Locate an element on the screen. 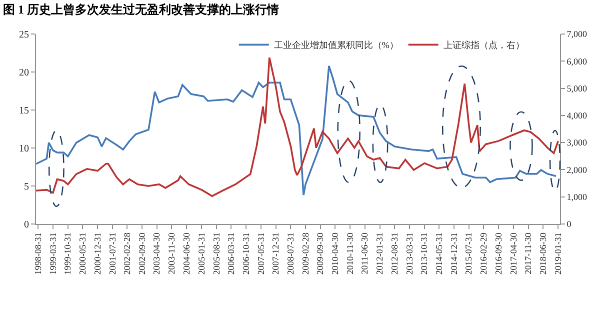 Image resolution: width=600 pixels, height=324 pixels. y2-tick-label: 4,000 is located at coordinates (577, 115).